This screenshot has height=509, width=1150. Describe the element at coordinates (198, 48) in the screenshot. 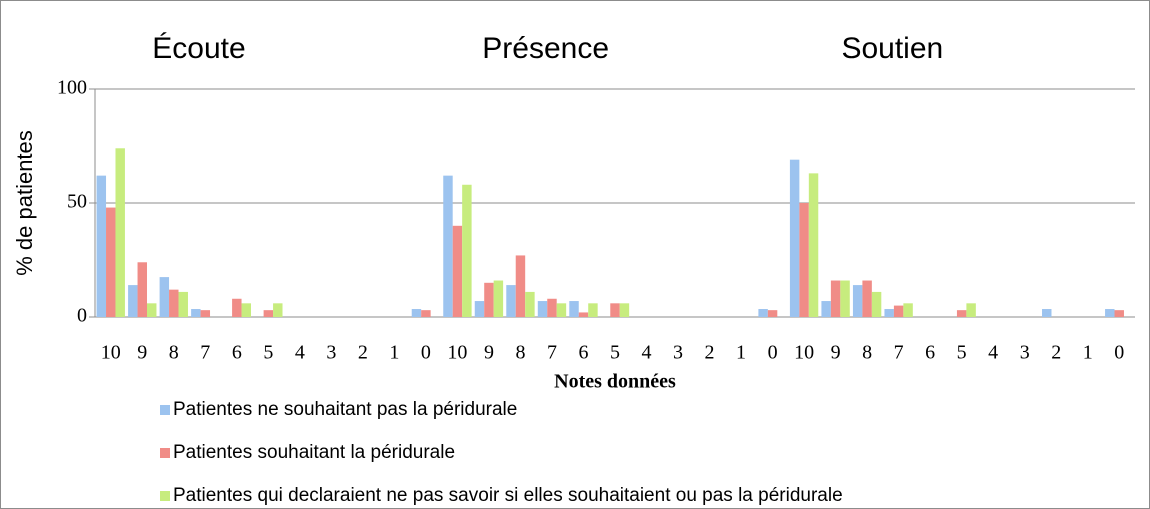

I see `group-title: Écoute` at that location.